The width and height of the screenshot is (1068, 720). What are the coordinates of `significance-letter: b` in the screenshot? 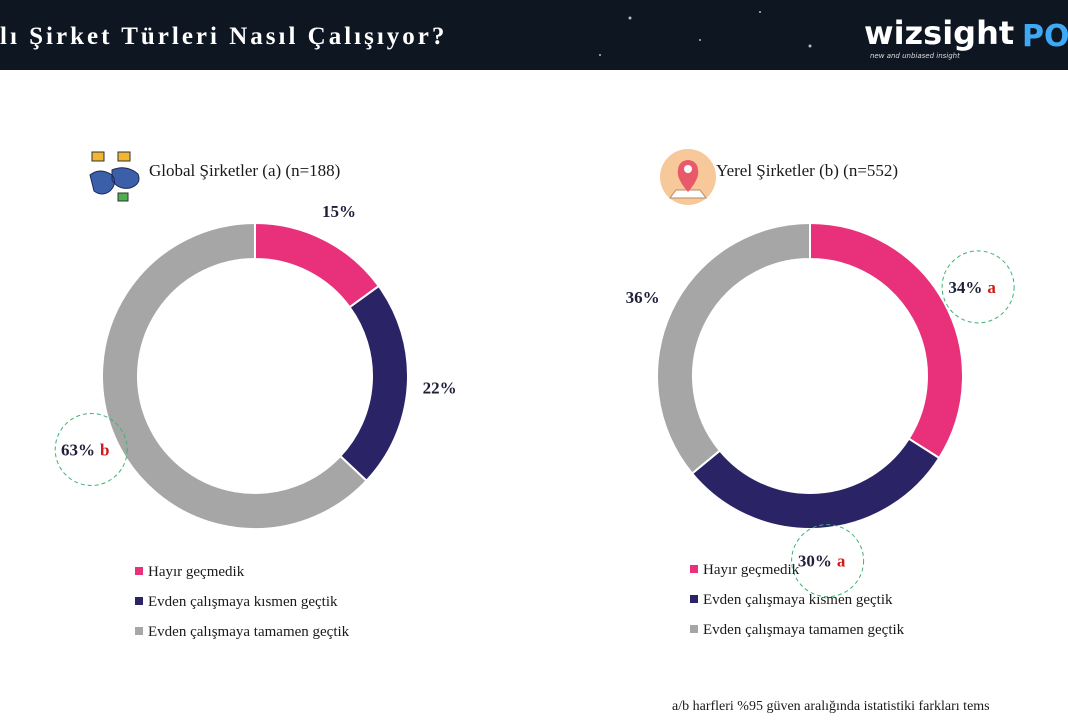 It's located at (104, 449).